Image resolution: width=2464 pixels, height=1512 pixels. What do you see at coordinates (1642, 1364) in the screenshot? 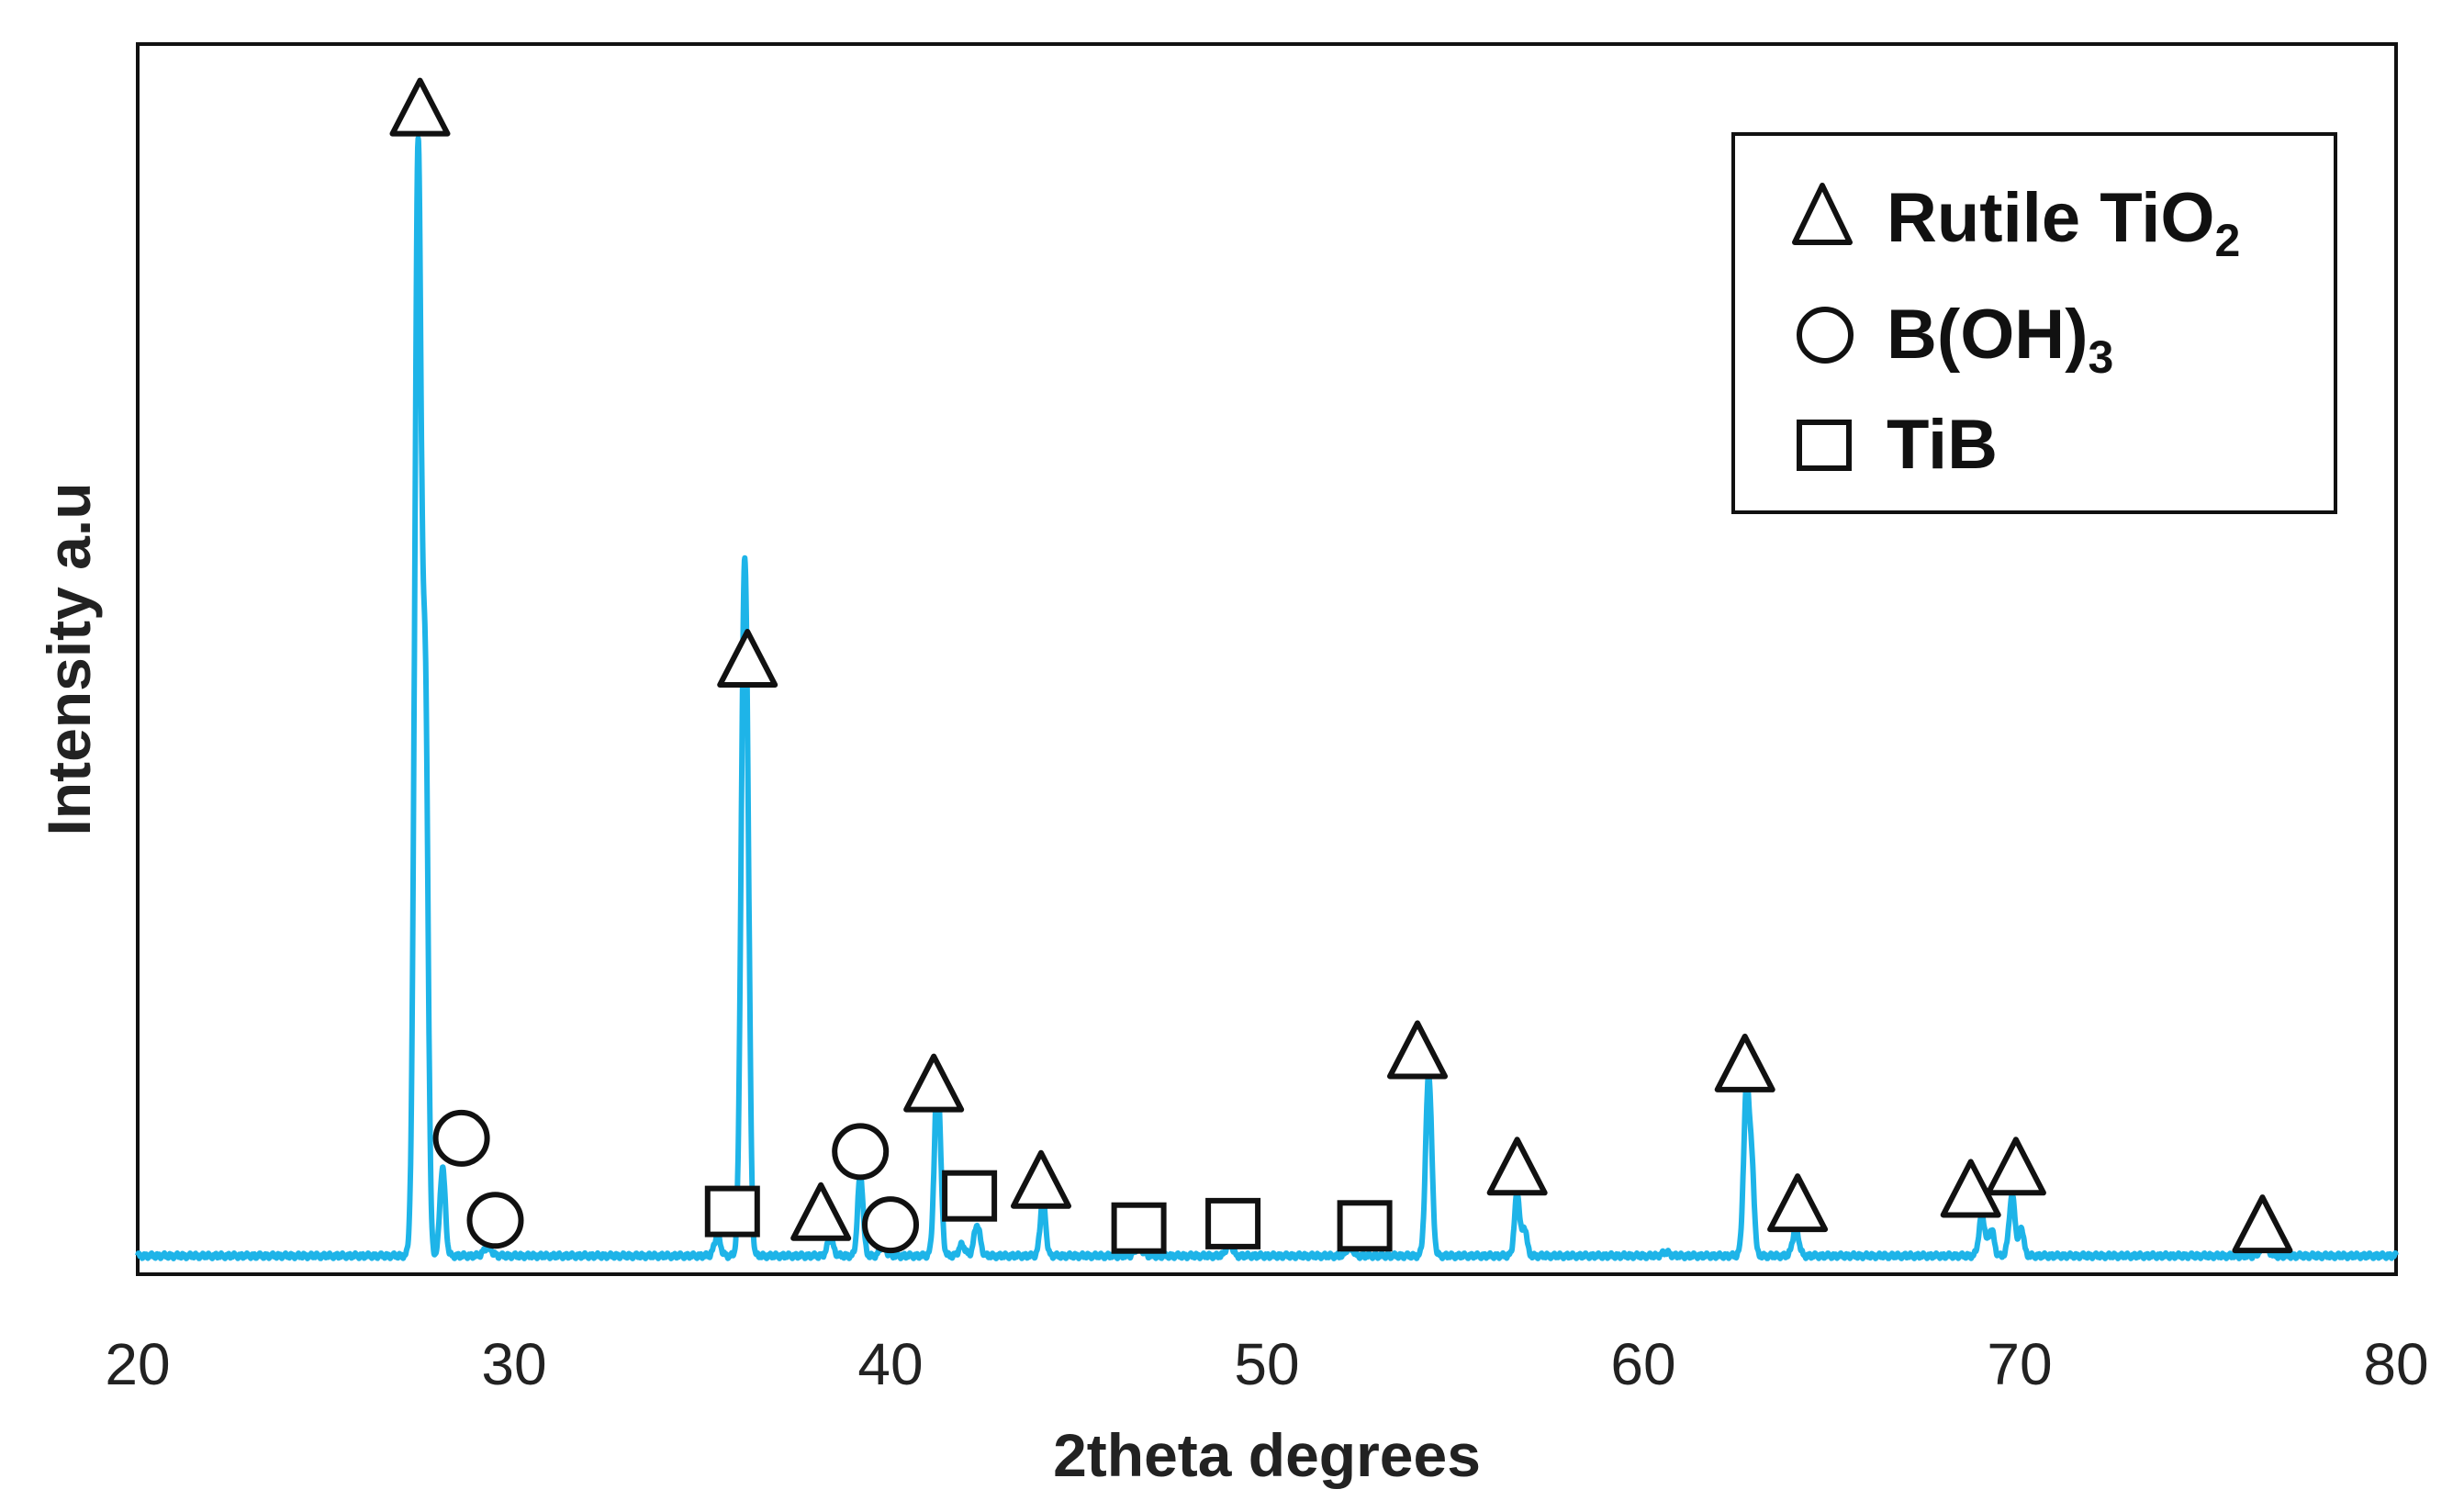
I see `x-tick-label-60: 60` at bounding box center [1642, 1364].